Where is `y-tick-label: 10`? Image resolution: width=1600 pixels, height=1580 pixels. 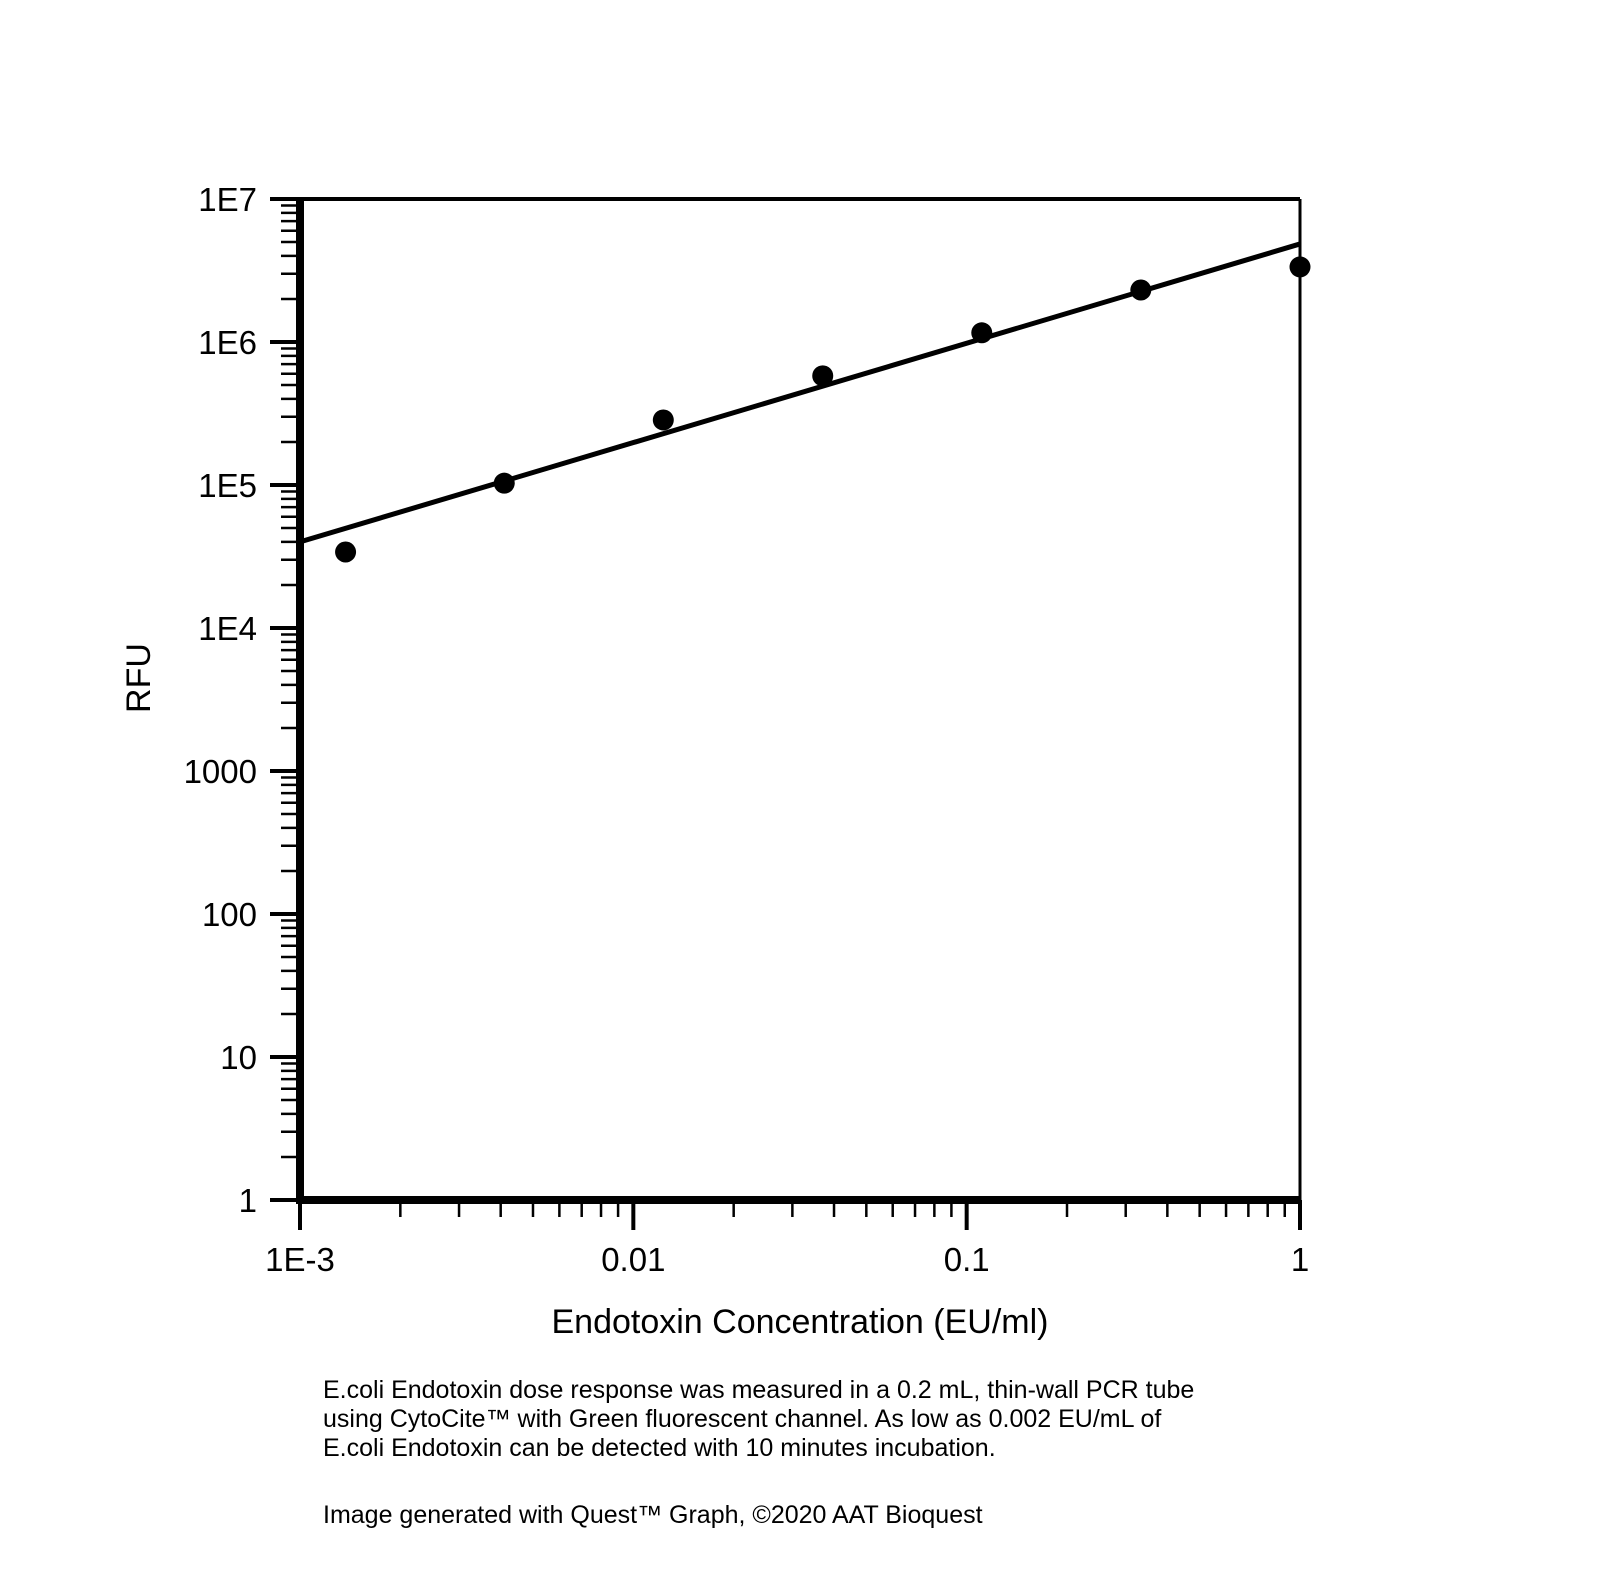
y-tick-label: 10 is located at coordinates (238, 1057).